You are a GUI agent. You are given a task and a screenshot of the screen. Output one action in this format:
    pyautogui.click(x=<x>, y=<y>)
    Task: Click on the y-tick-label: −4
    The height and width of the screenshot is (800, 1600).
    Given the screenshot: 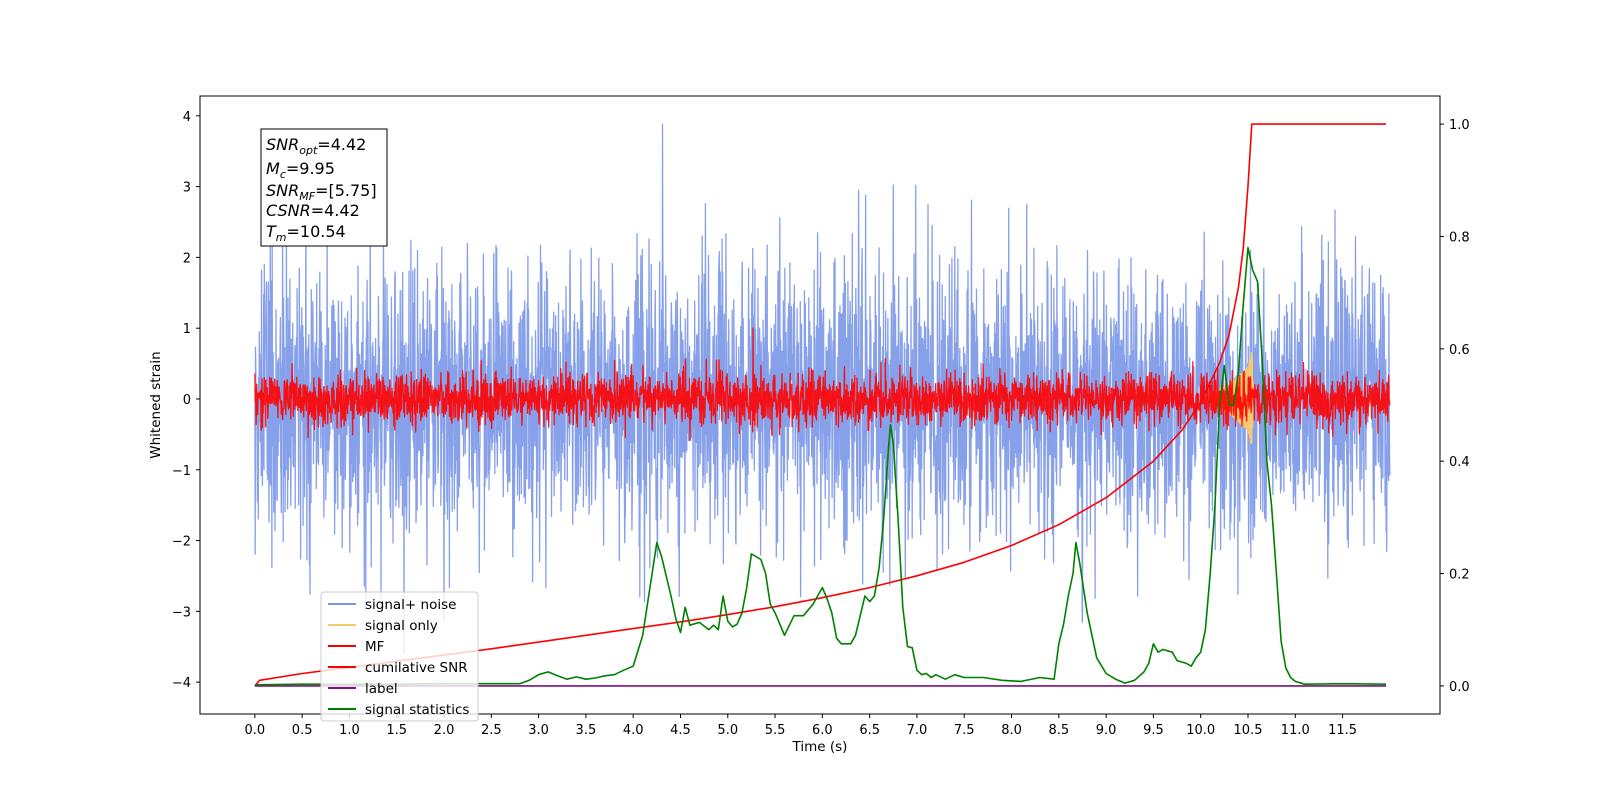 What is the action you would take?
    pyautogui.click(x=181, y=683)
    